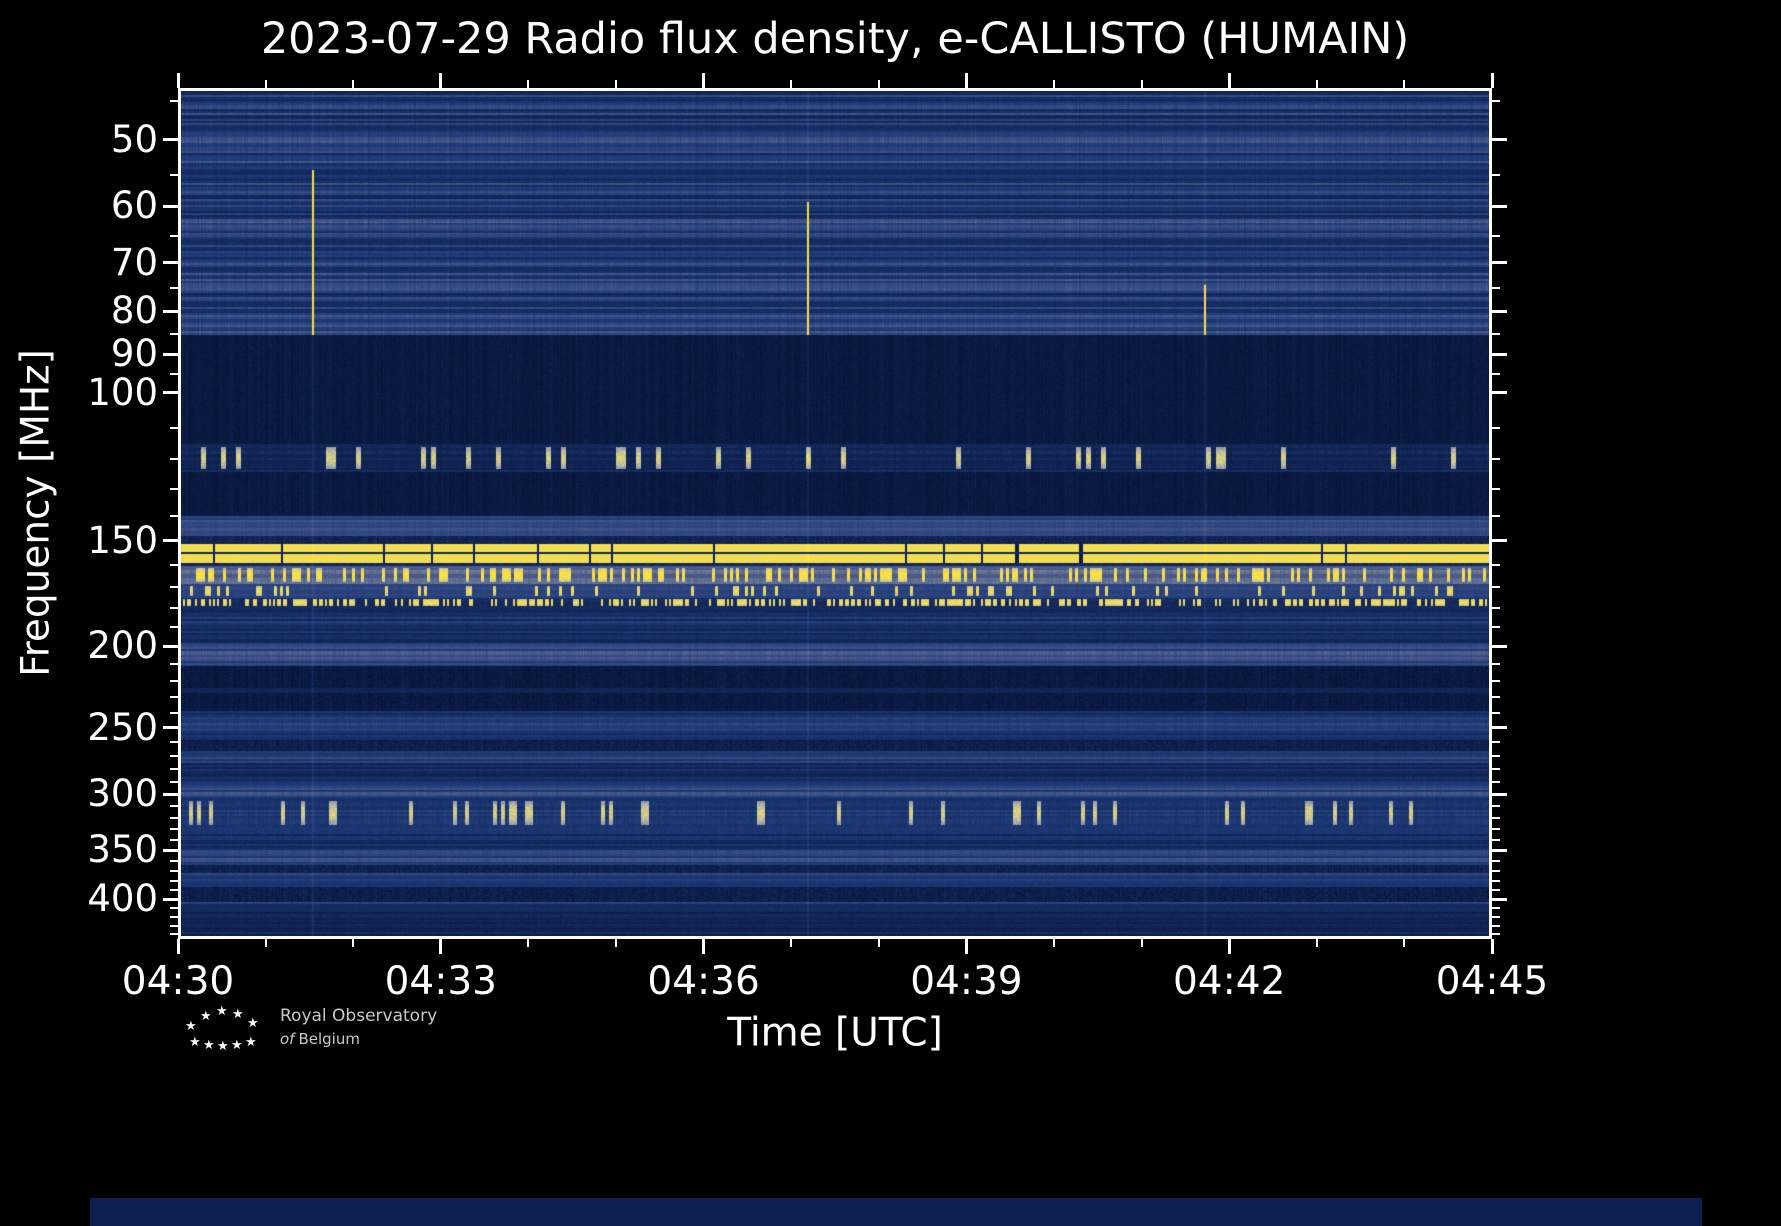 The height and width of the screenshot is (1226, 1781). I want to click on y-tick-label: 70, so click(134, 262).